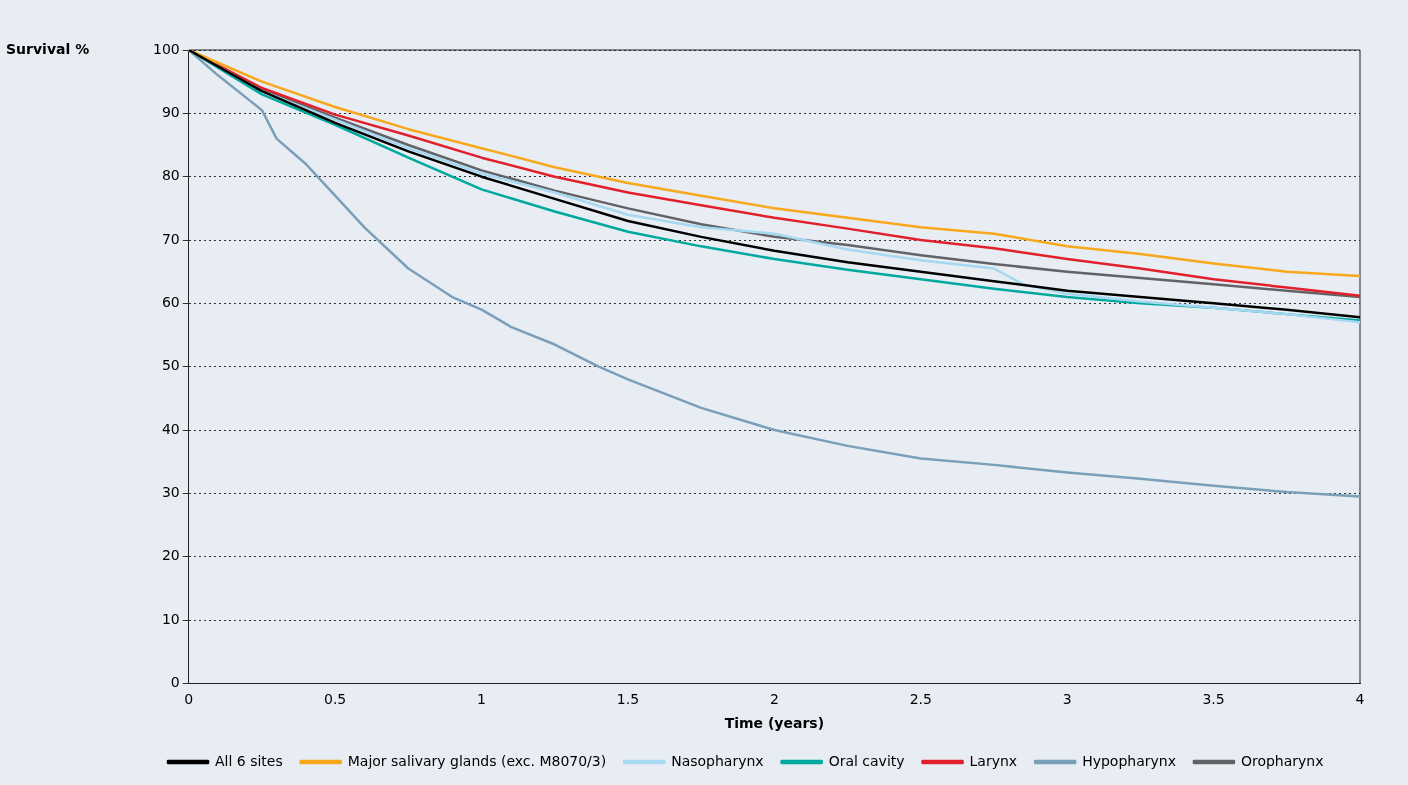 Image resolution: width=1408 pixels, height=785 pixels. Describe the element at coordinates (170, 428) in the screenshot. I see `y-tick-label: 40` at that location.